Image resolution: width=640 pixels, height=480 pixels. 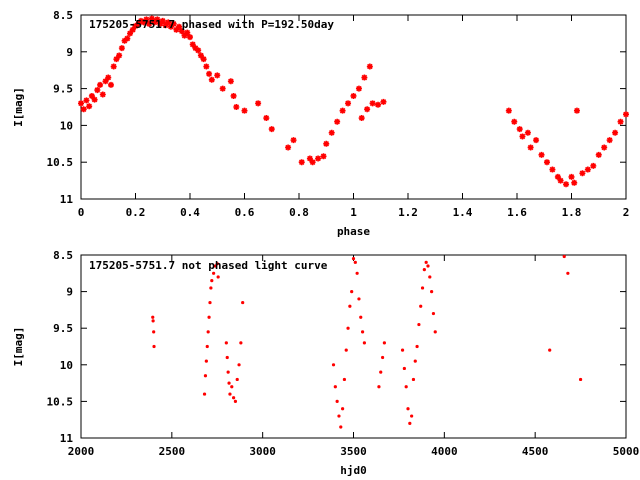 What do you see at coordinates (172, 451) in the screenshot?
I see `chart2-x-tick-label: 2500` at bounding box center [172, 451].